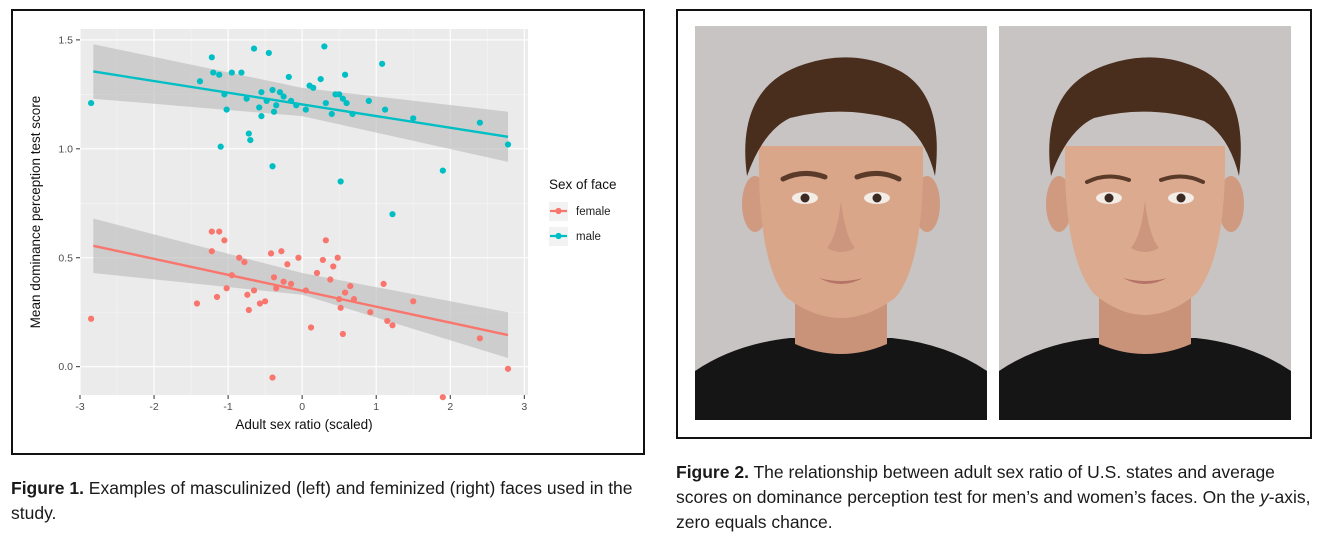  Describe the element at coordinates (878, 176) in the screenshot. I see `right-eyebrow` at that location.